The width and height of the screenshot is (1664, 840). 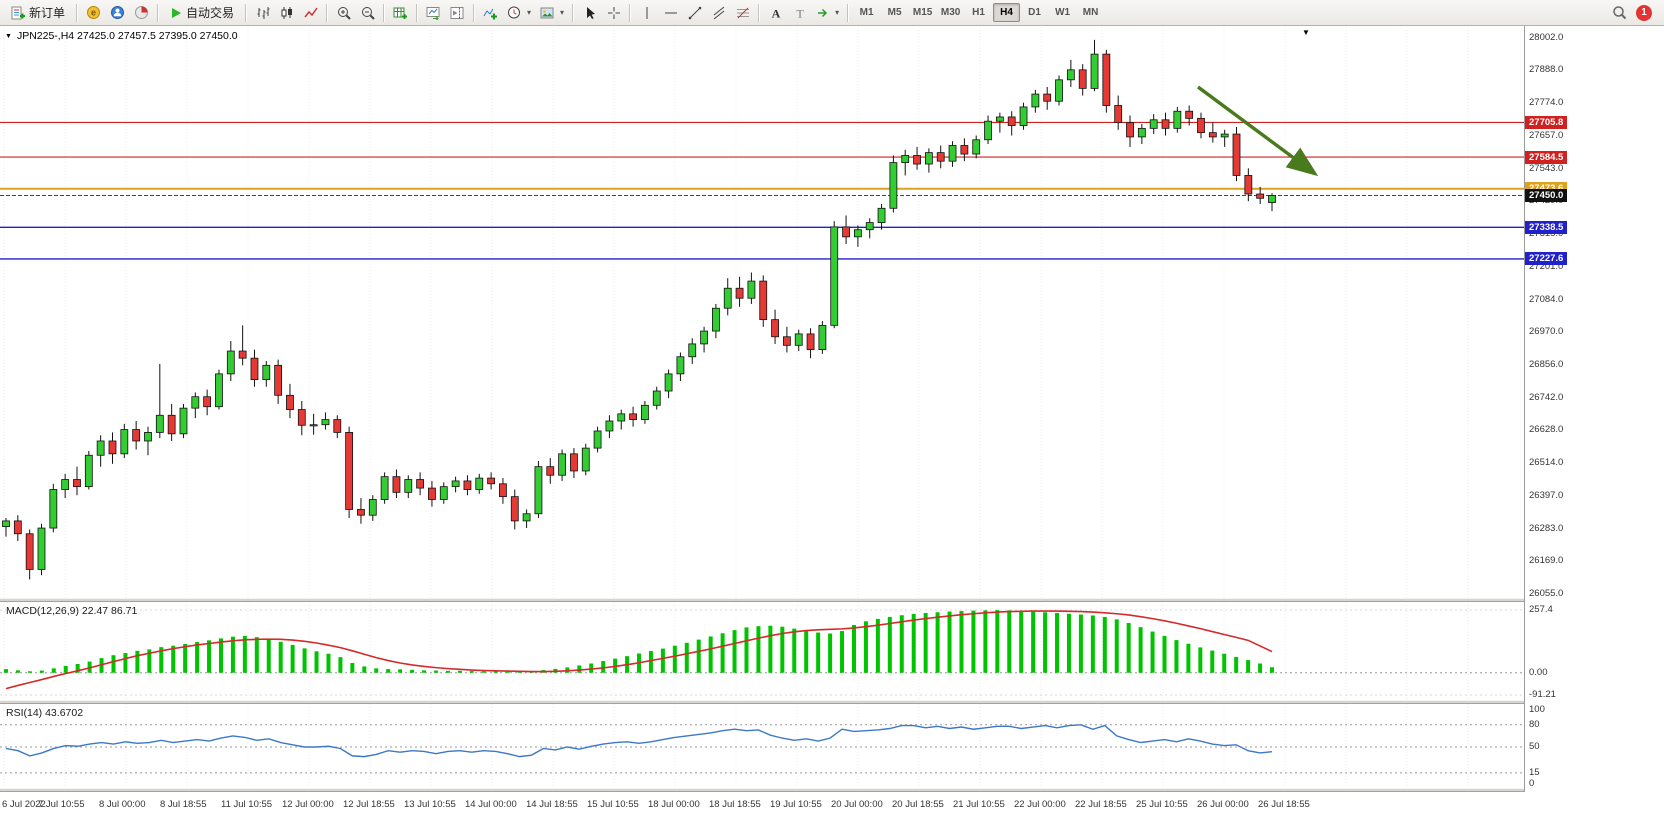 What do you see at coordinates (918, 804) in the screenshot?
I see `time-axis-label: 20 Jul 18:55` at bounding box center [918, 804].